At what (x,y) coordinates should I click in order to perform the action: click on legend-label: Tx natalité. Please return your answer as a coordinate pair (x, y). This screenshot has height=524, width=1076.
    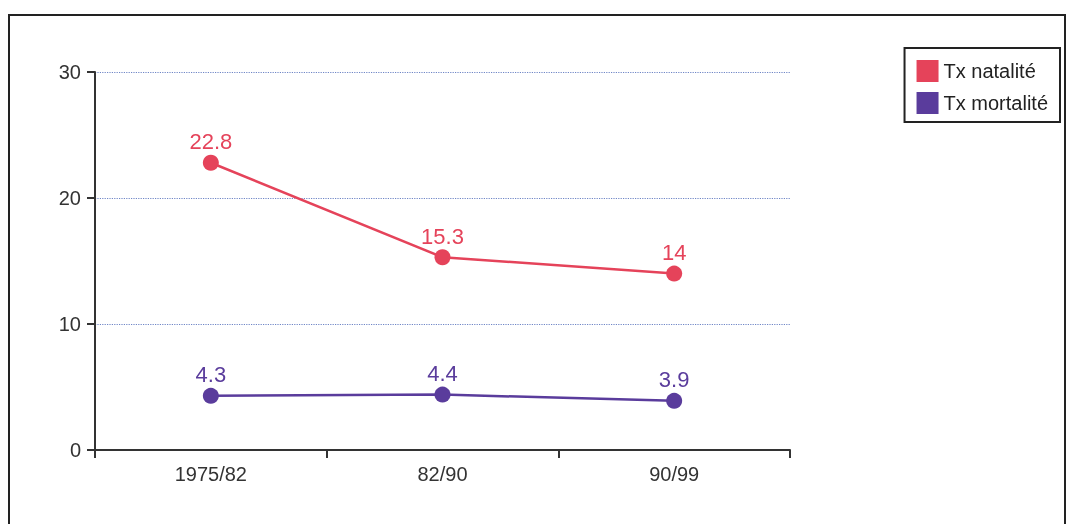
    Looking at the image, I should click on (989, 71).